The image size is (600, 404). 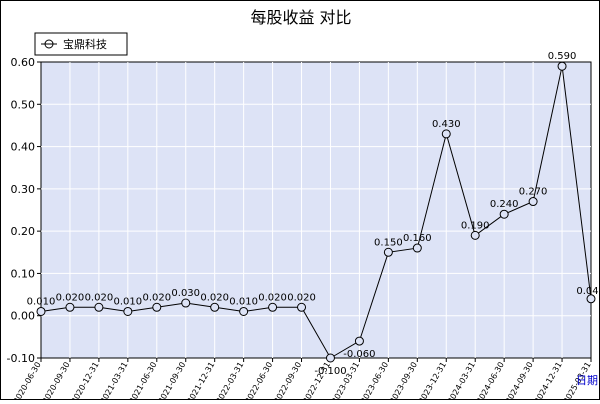 What do you see at coordinates (300, 17) in the screenshot?
I see `chart-title: 每股收益 对比` at bounding box center [300, 17].